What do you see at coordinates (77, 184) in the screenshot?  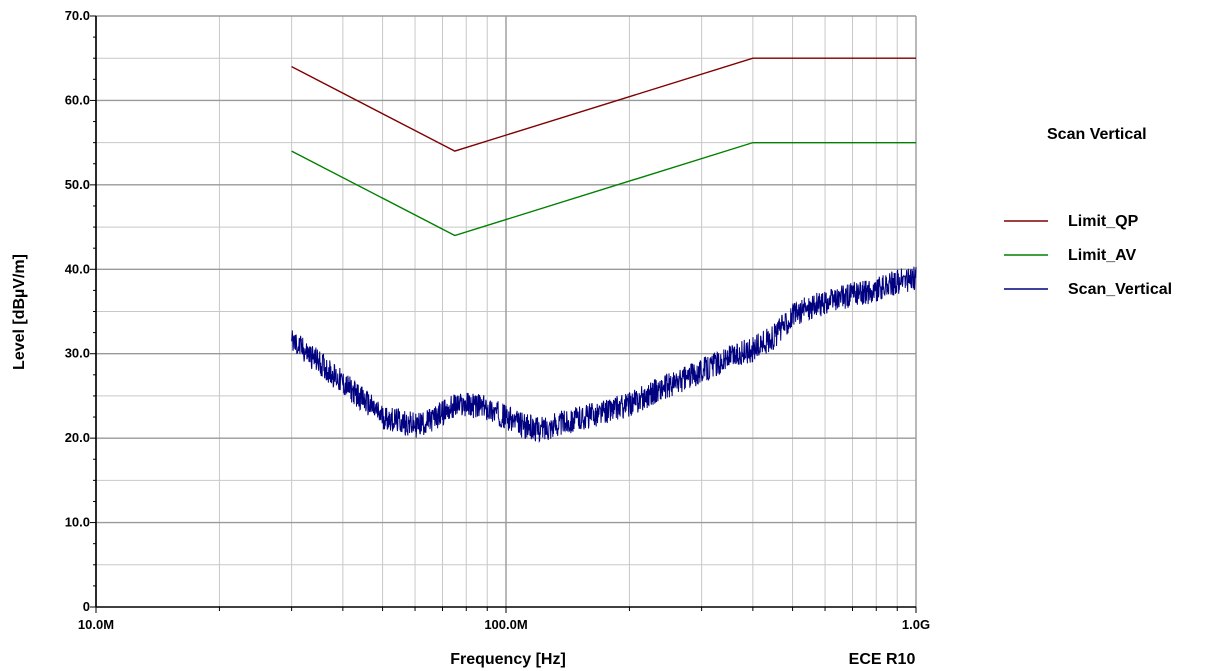 I see `y-tick-label: 50.0` at bounding box center [77, 184].